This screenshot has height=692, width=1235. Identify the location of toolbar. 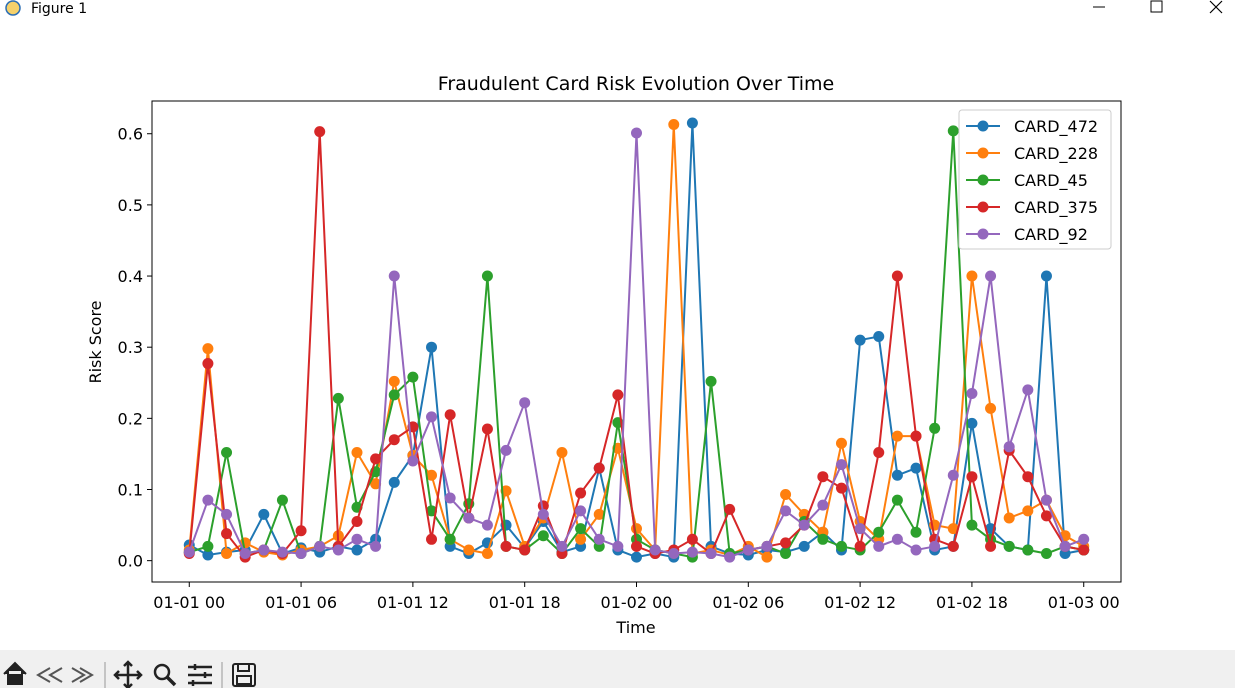
(617, 670).